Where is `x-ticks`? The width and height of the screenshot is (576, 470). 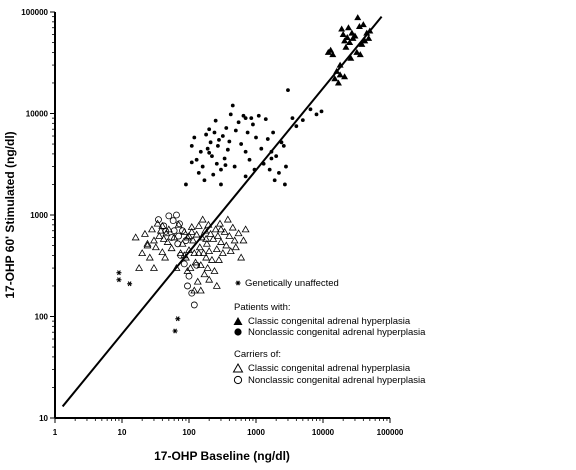
x-ticks is located at coordinates (222, 420).